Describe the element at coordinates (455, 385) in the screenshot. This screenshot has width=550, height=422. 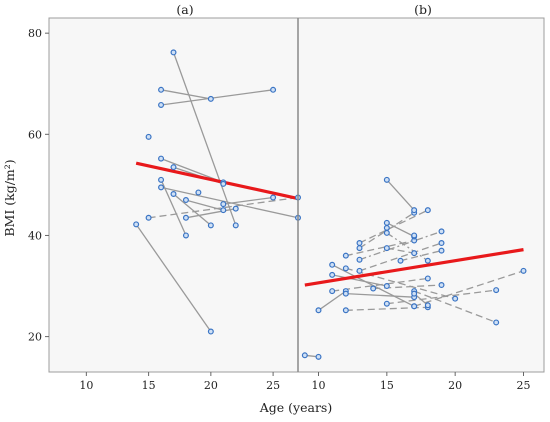
I see `panel-b-x-tick-label: 20` at that location.